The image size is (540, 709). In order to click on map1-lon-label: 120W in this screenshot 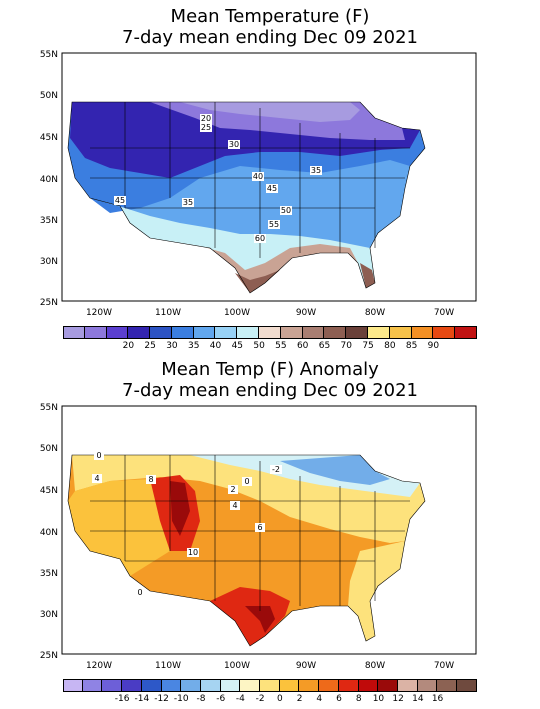, I will do `click(99, 313)`.